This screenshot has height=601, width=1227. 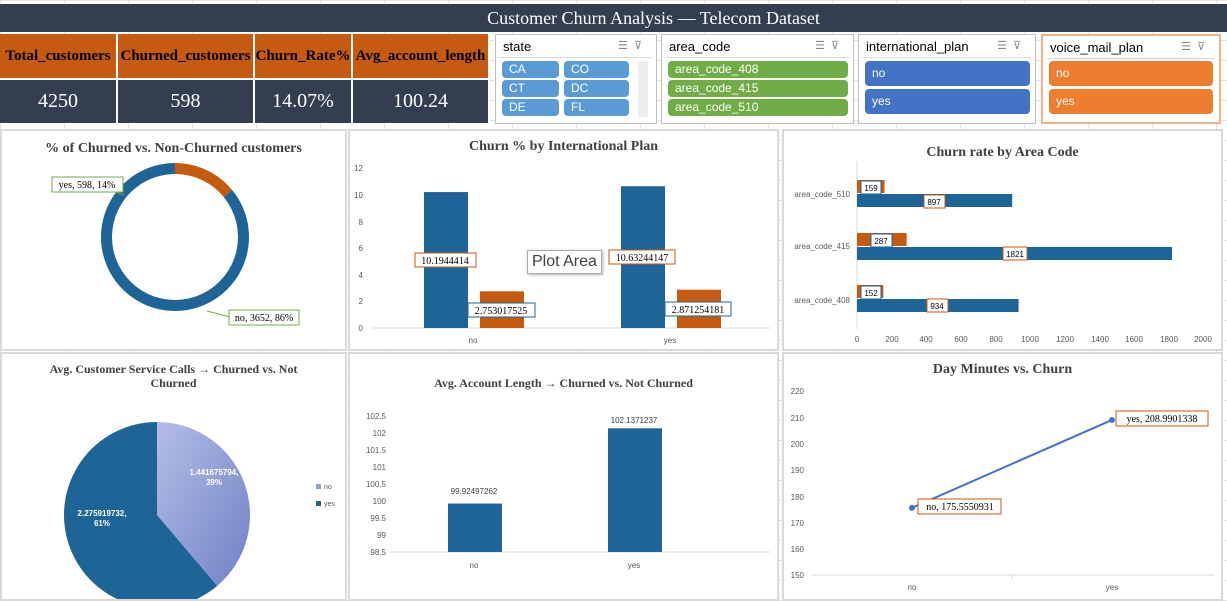 I want to click on x-tick: 0, so click(x=857, y=339).